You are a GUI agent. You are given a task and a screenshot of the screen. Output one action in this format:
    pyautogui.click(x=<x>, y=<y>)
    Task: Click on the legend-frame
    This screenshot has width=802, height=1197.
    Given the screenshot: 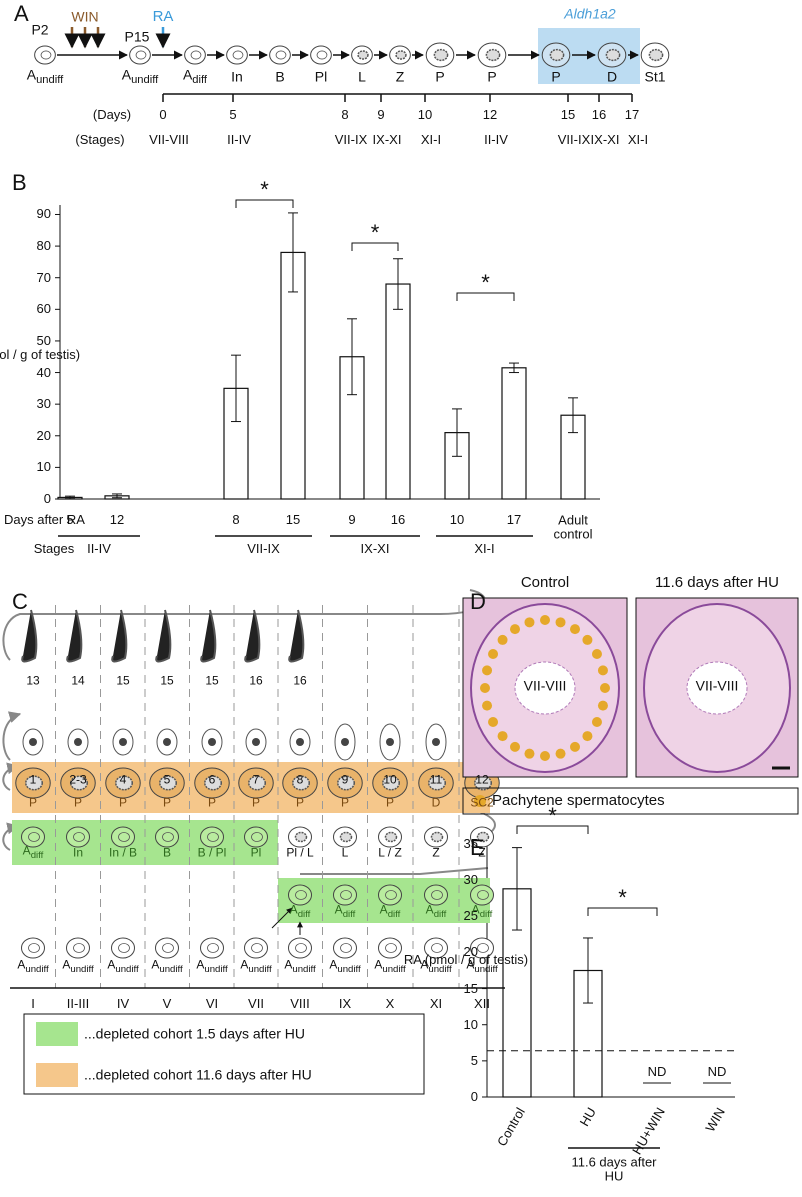 What is the action you would take?
    pyautogui.click(x=224, y=1054)
    